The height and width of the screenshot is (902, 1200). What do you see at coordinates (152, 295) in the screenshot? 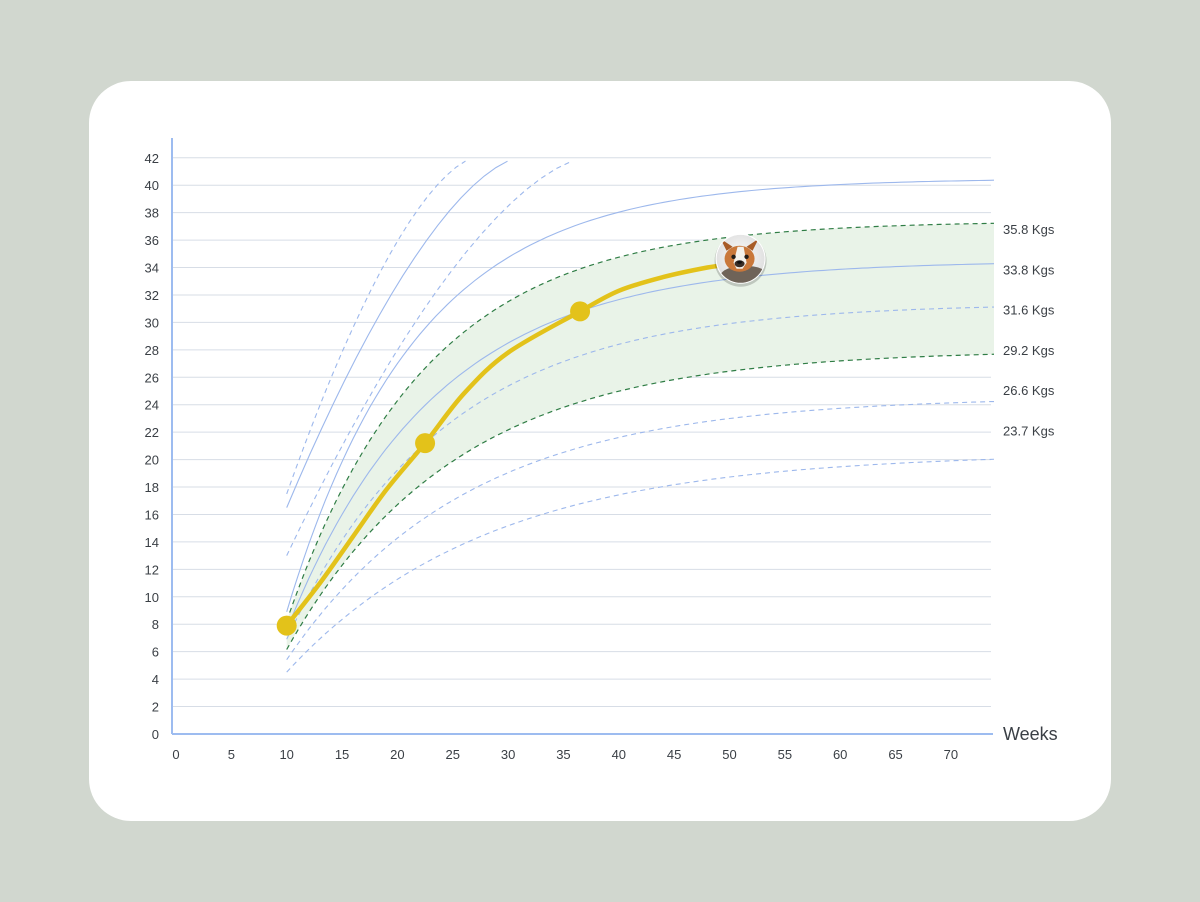
I see `y-tick-label: 32` at bounding box center [152, 295].